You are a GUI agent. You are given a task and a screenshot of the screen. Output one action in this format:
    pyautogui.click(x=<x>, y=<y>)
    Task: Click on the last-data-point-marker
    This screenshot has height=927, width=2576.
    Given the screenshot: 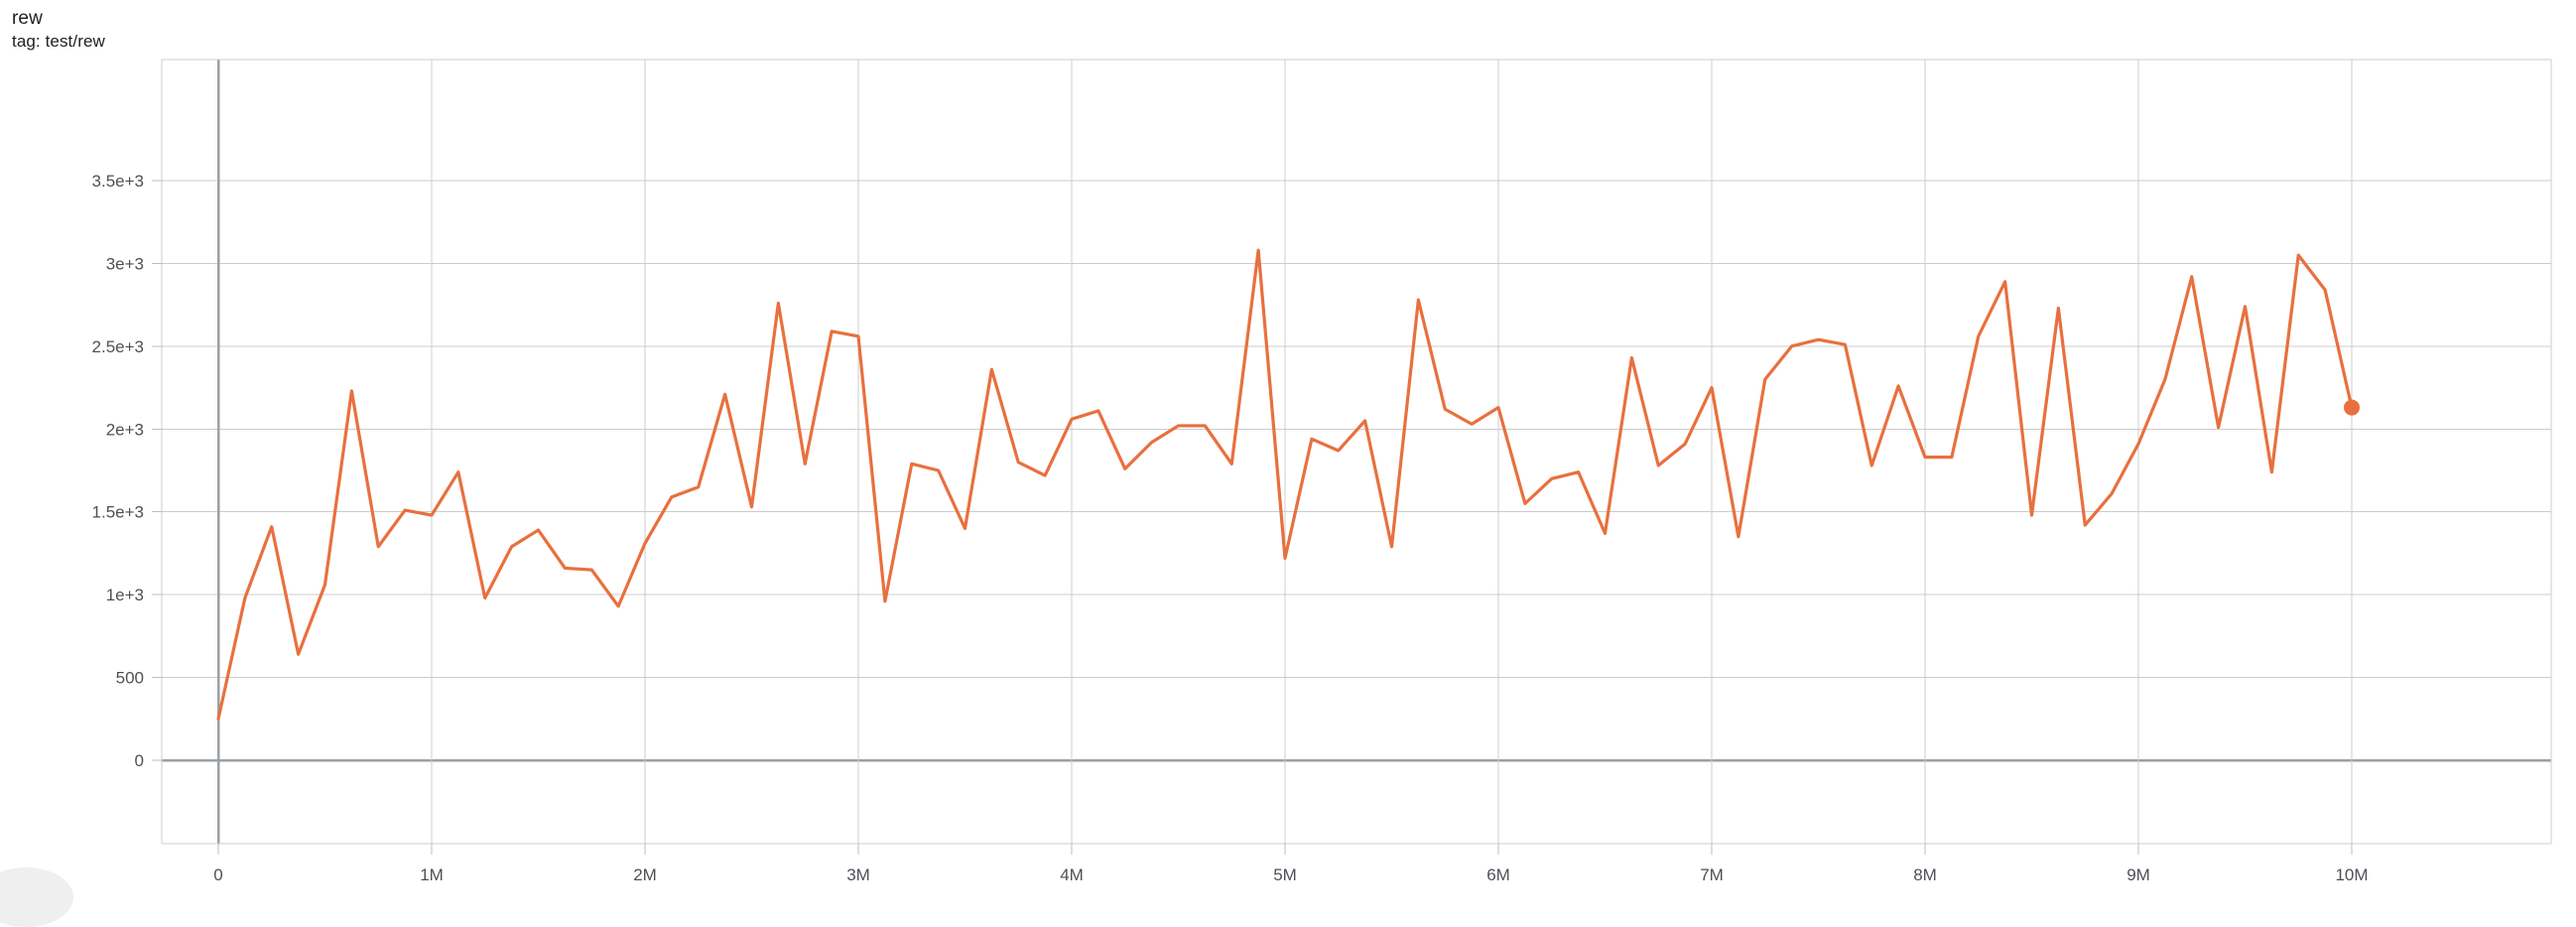 What is the action you would take?
    pyautogui.click(x=2352, y=407)
    